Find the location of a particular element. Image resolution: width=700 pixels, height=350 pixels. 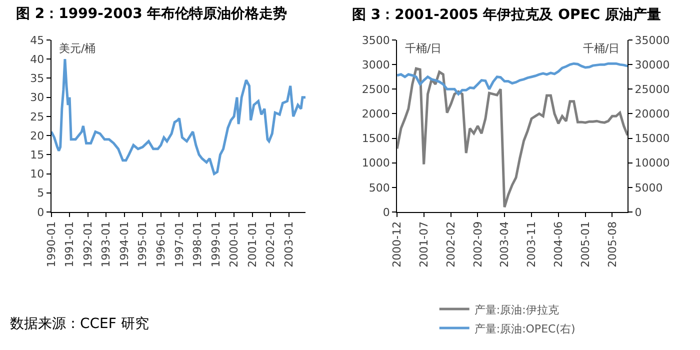

x-tick-label: 1992-01 is located at coordinates (87, 244).